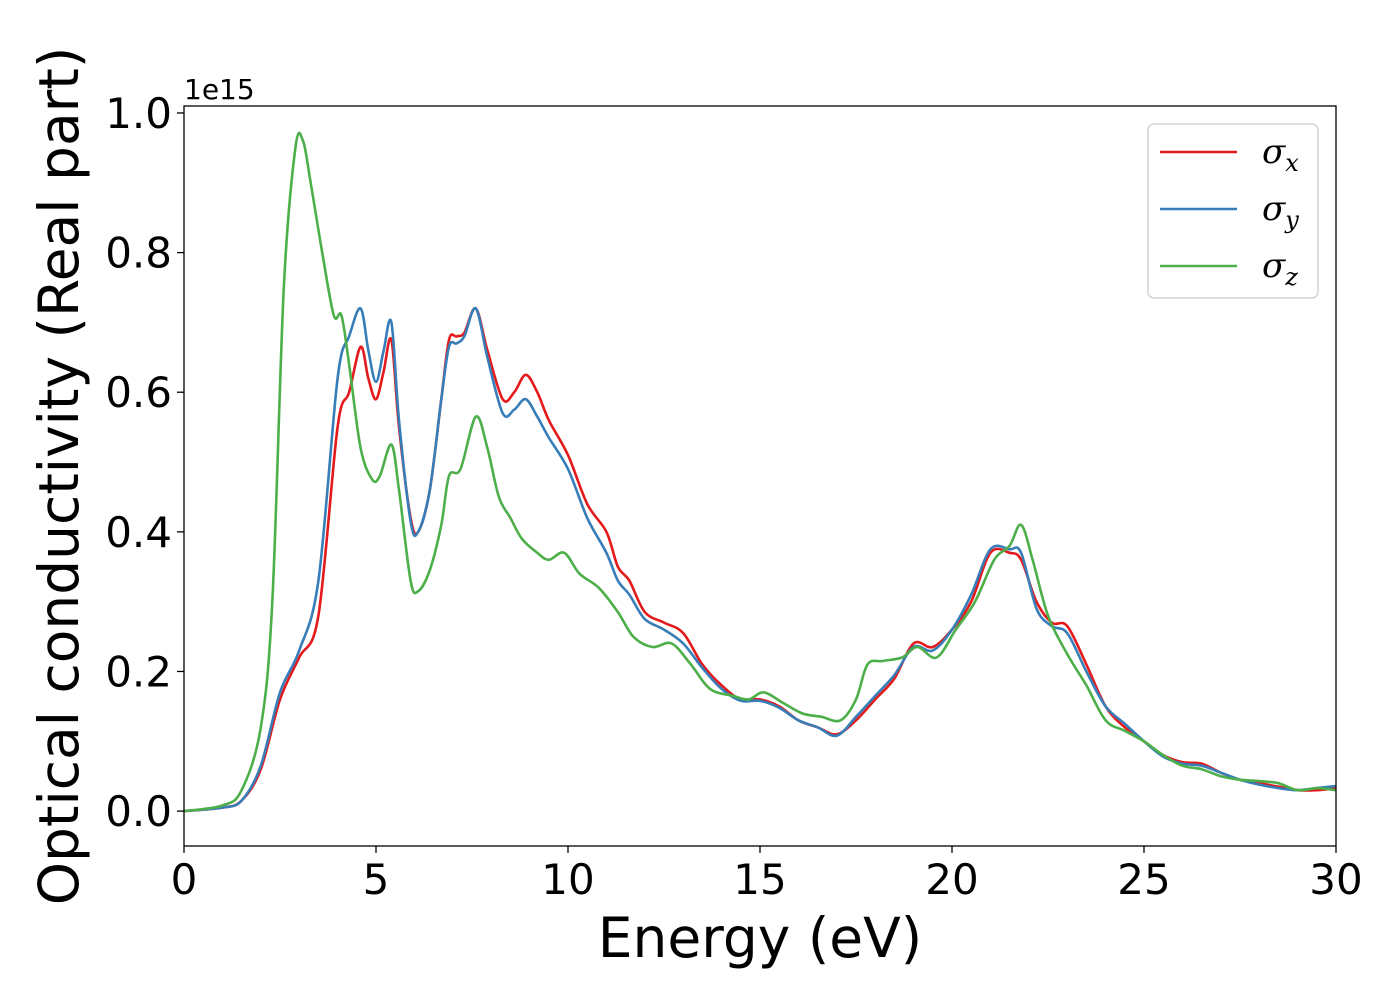 Image resolution: width=1400 pixels, height=1000 pixels. What do you see at coordinates (138, 532) in the screenshot?
I see `y-tick-label: 0.4` at bounding box center [138, 532].